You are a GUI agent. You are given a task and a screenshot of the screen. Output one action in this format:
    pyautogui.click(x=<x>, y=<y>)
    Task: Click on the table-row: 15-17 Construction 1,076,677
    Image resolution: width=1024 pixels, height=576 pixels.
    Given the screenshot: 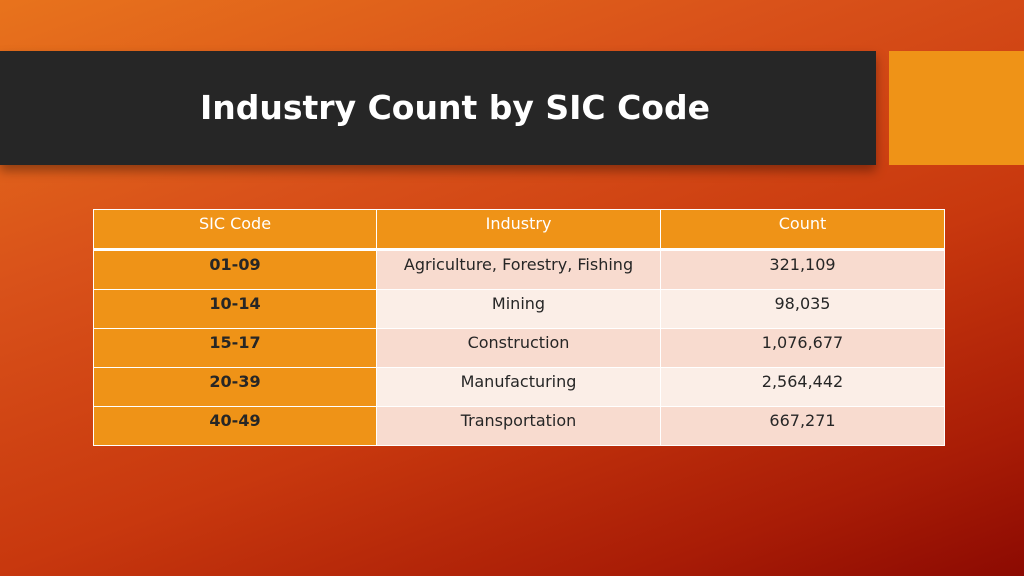 What is the action you would take?
    pyautogui.click(x=519, y=348)
    